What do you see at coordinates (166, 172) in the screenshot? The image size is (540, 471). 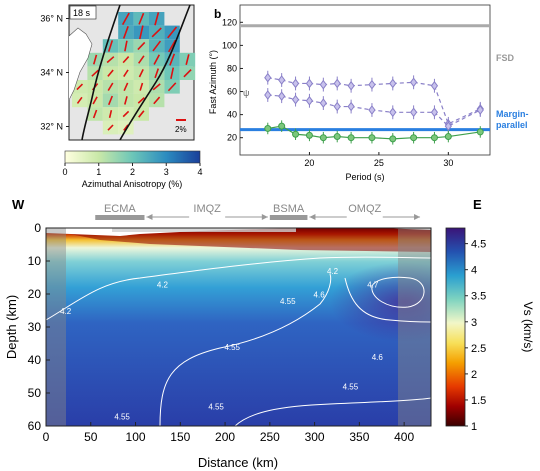 I see `aniso-tick-label: 3` at bounding box center [166, 172].